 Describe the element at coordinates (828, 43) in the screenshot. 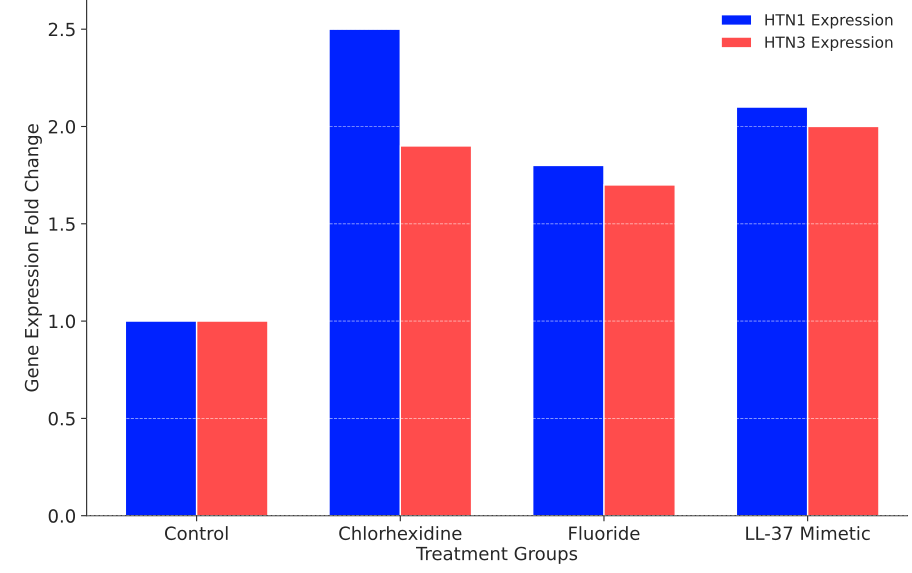

I see `legend-label: HTN3 Expression` at that location.